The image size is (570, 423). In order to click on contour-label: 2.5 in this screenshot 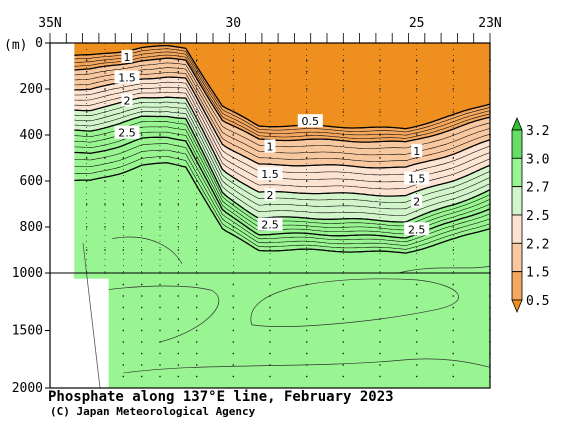, I will do `click(270, 225)`.